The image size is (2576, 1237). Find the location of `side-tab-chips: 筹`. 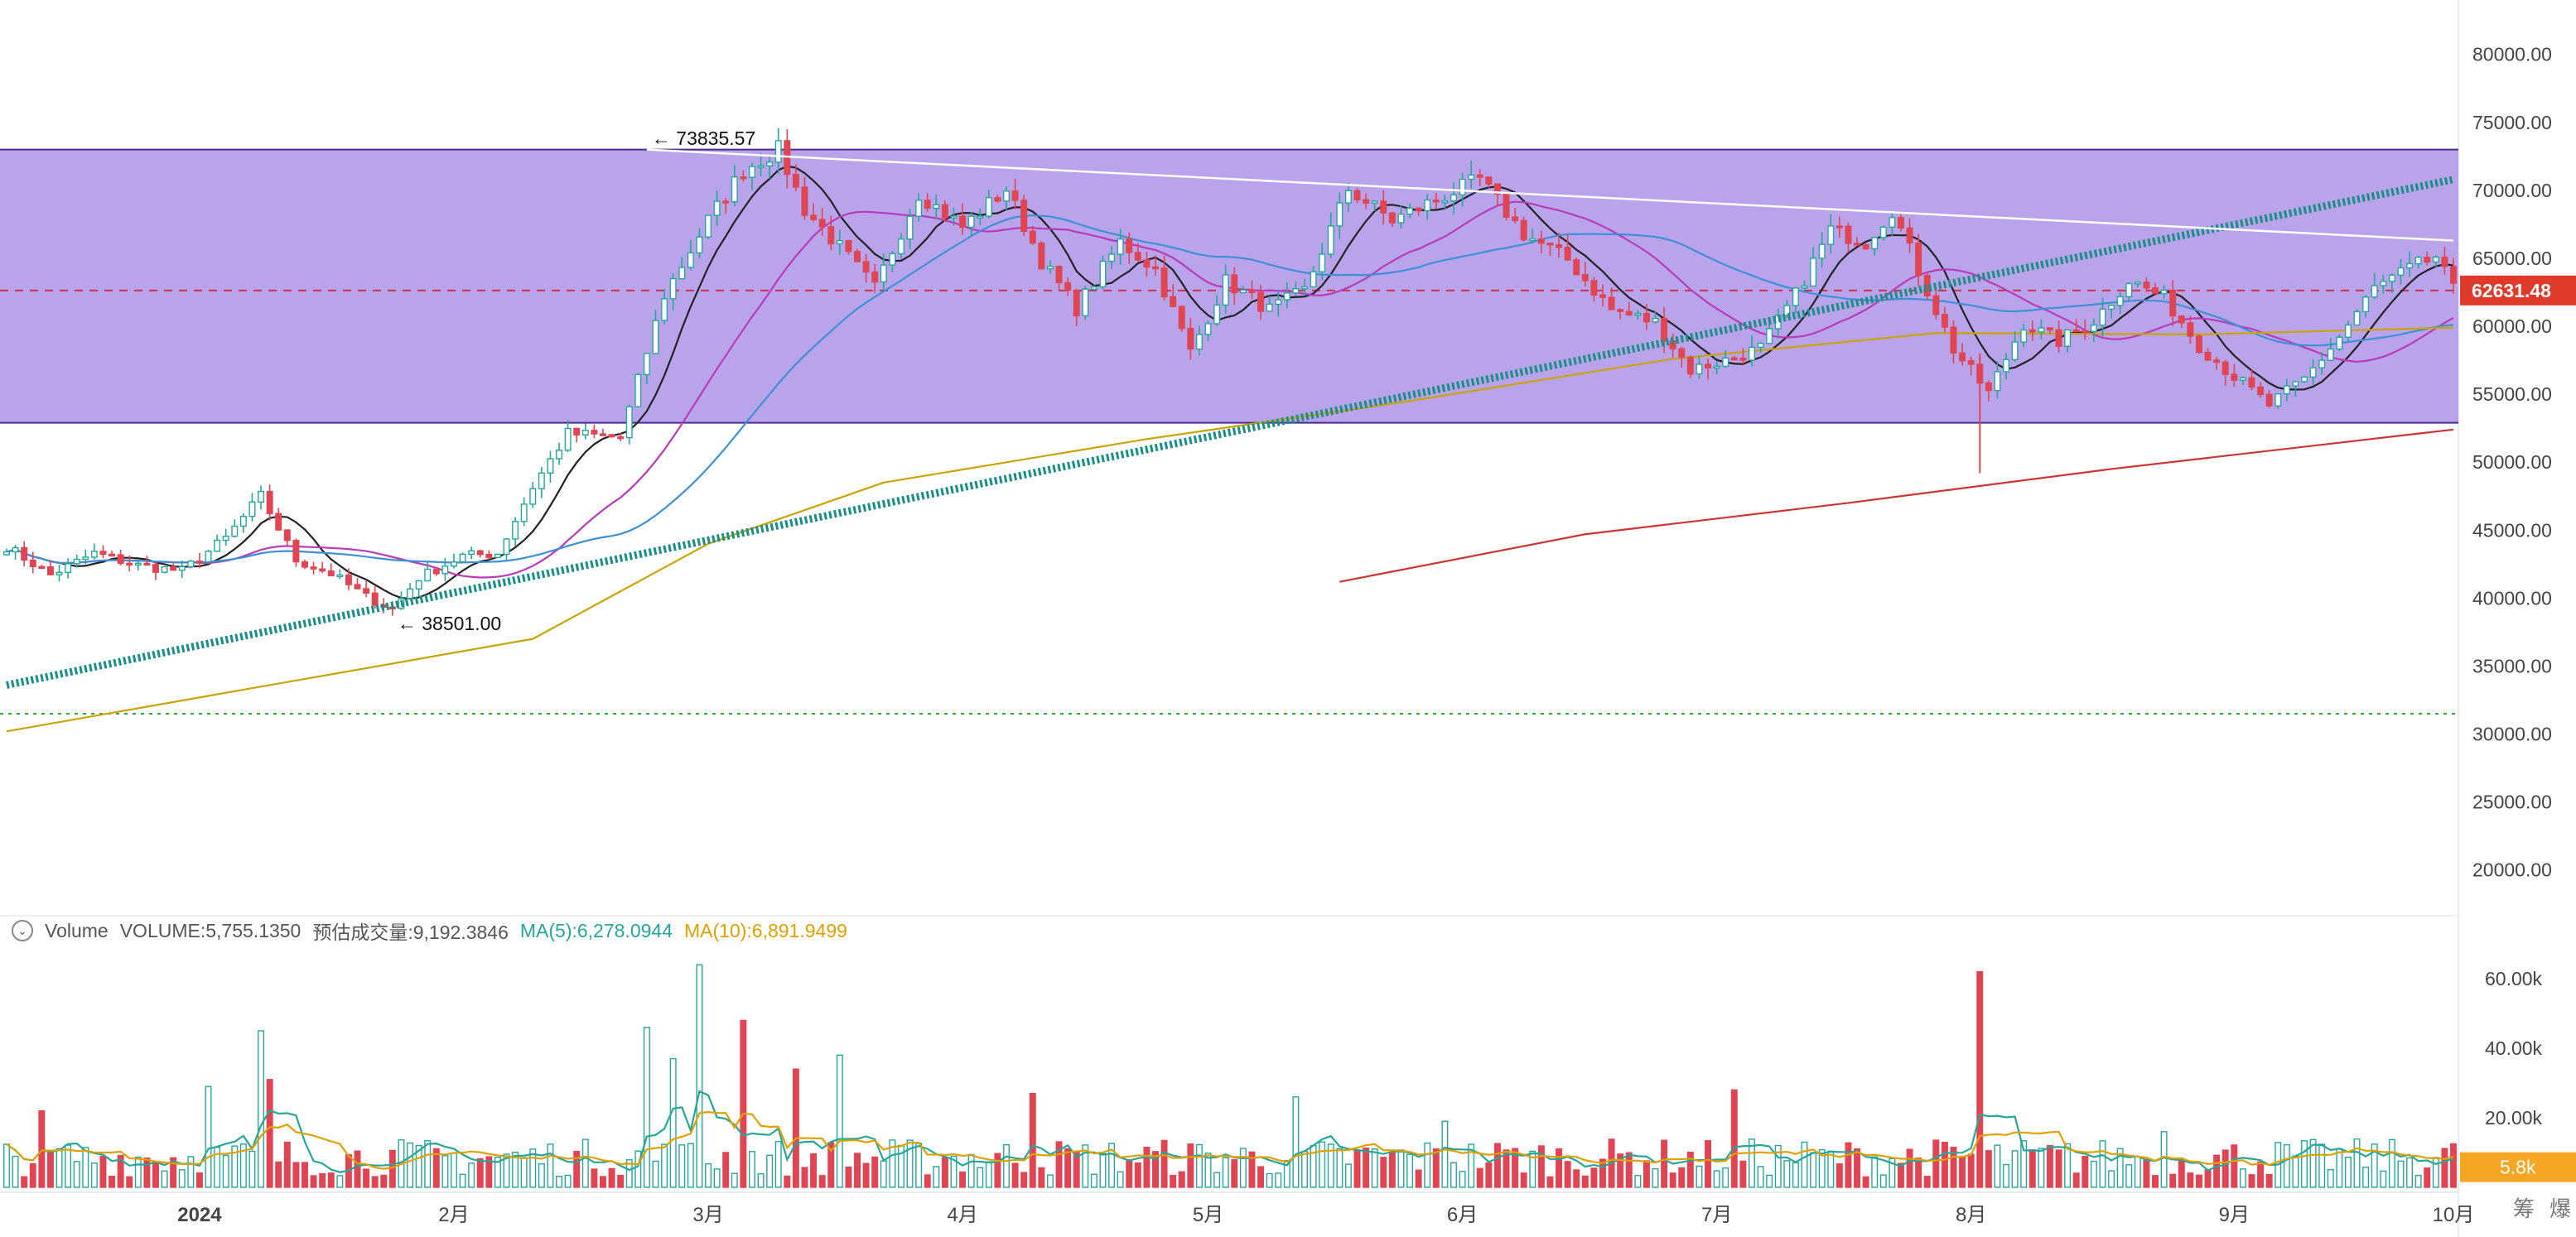

side-tab-chips: 筹 is located at coordinates (2523, 1208).